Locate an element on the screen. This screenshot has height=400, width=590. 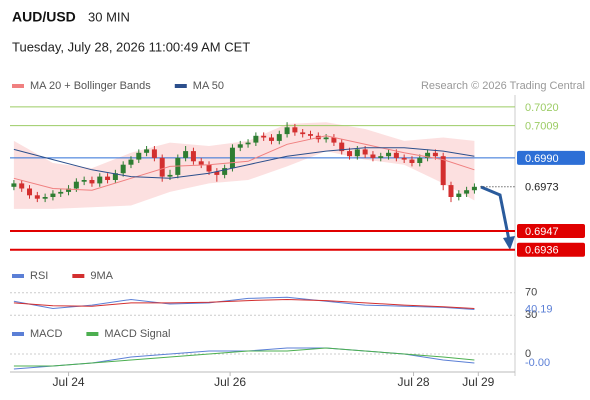
level-label: 0.6990 is located at coordinates (542, 159).